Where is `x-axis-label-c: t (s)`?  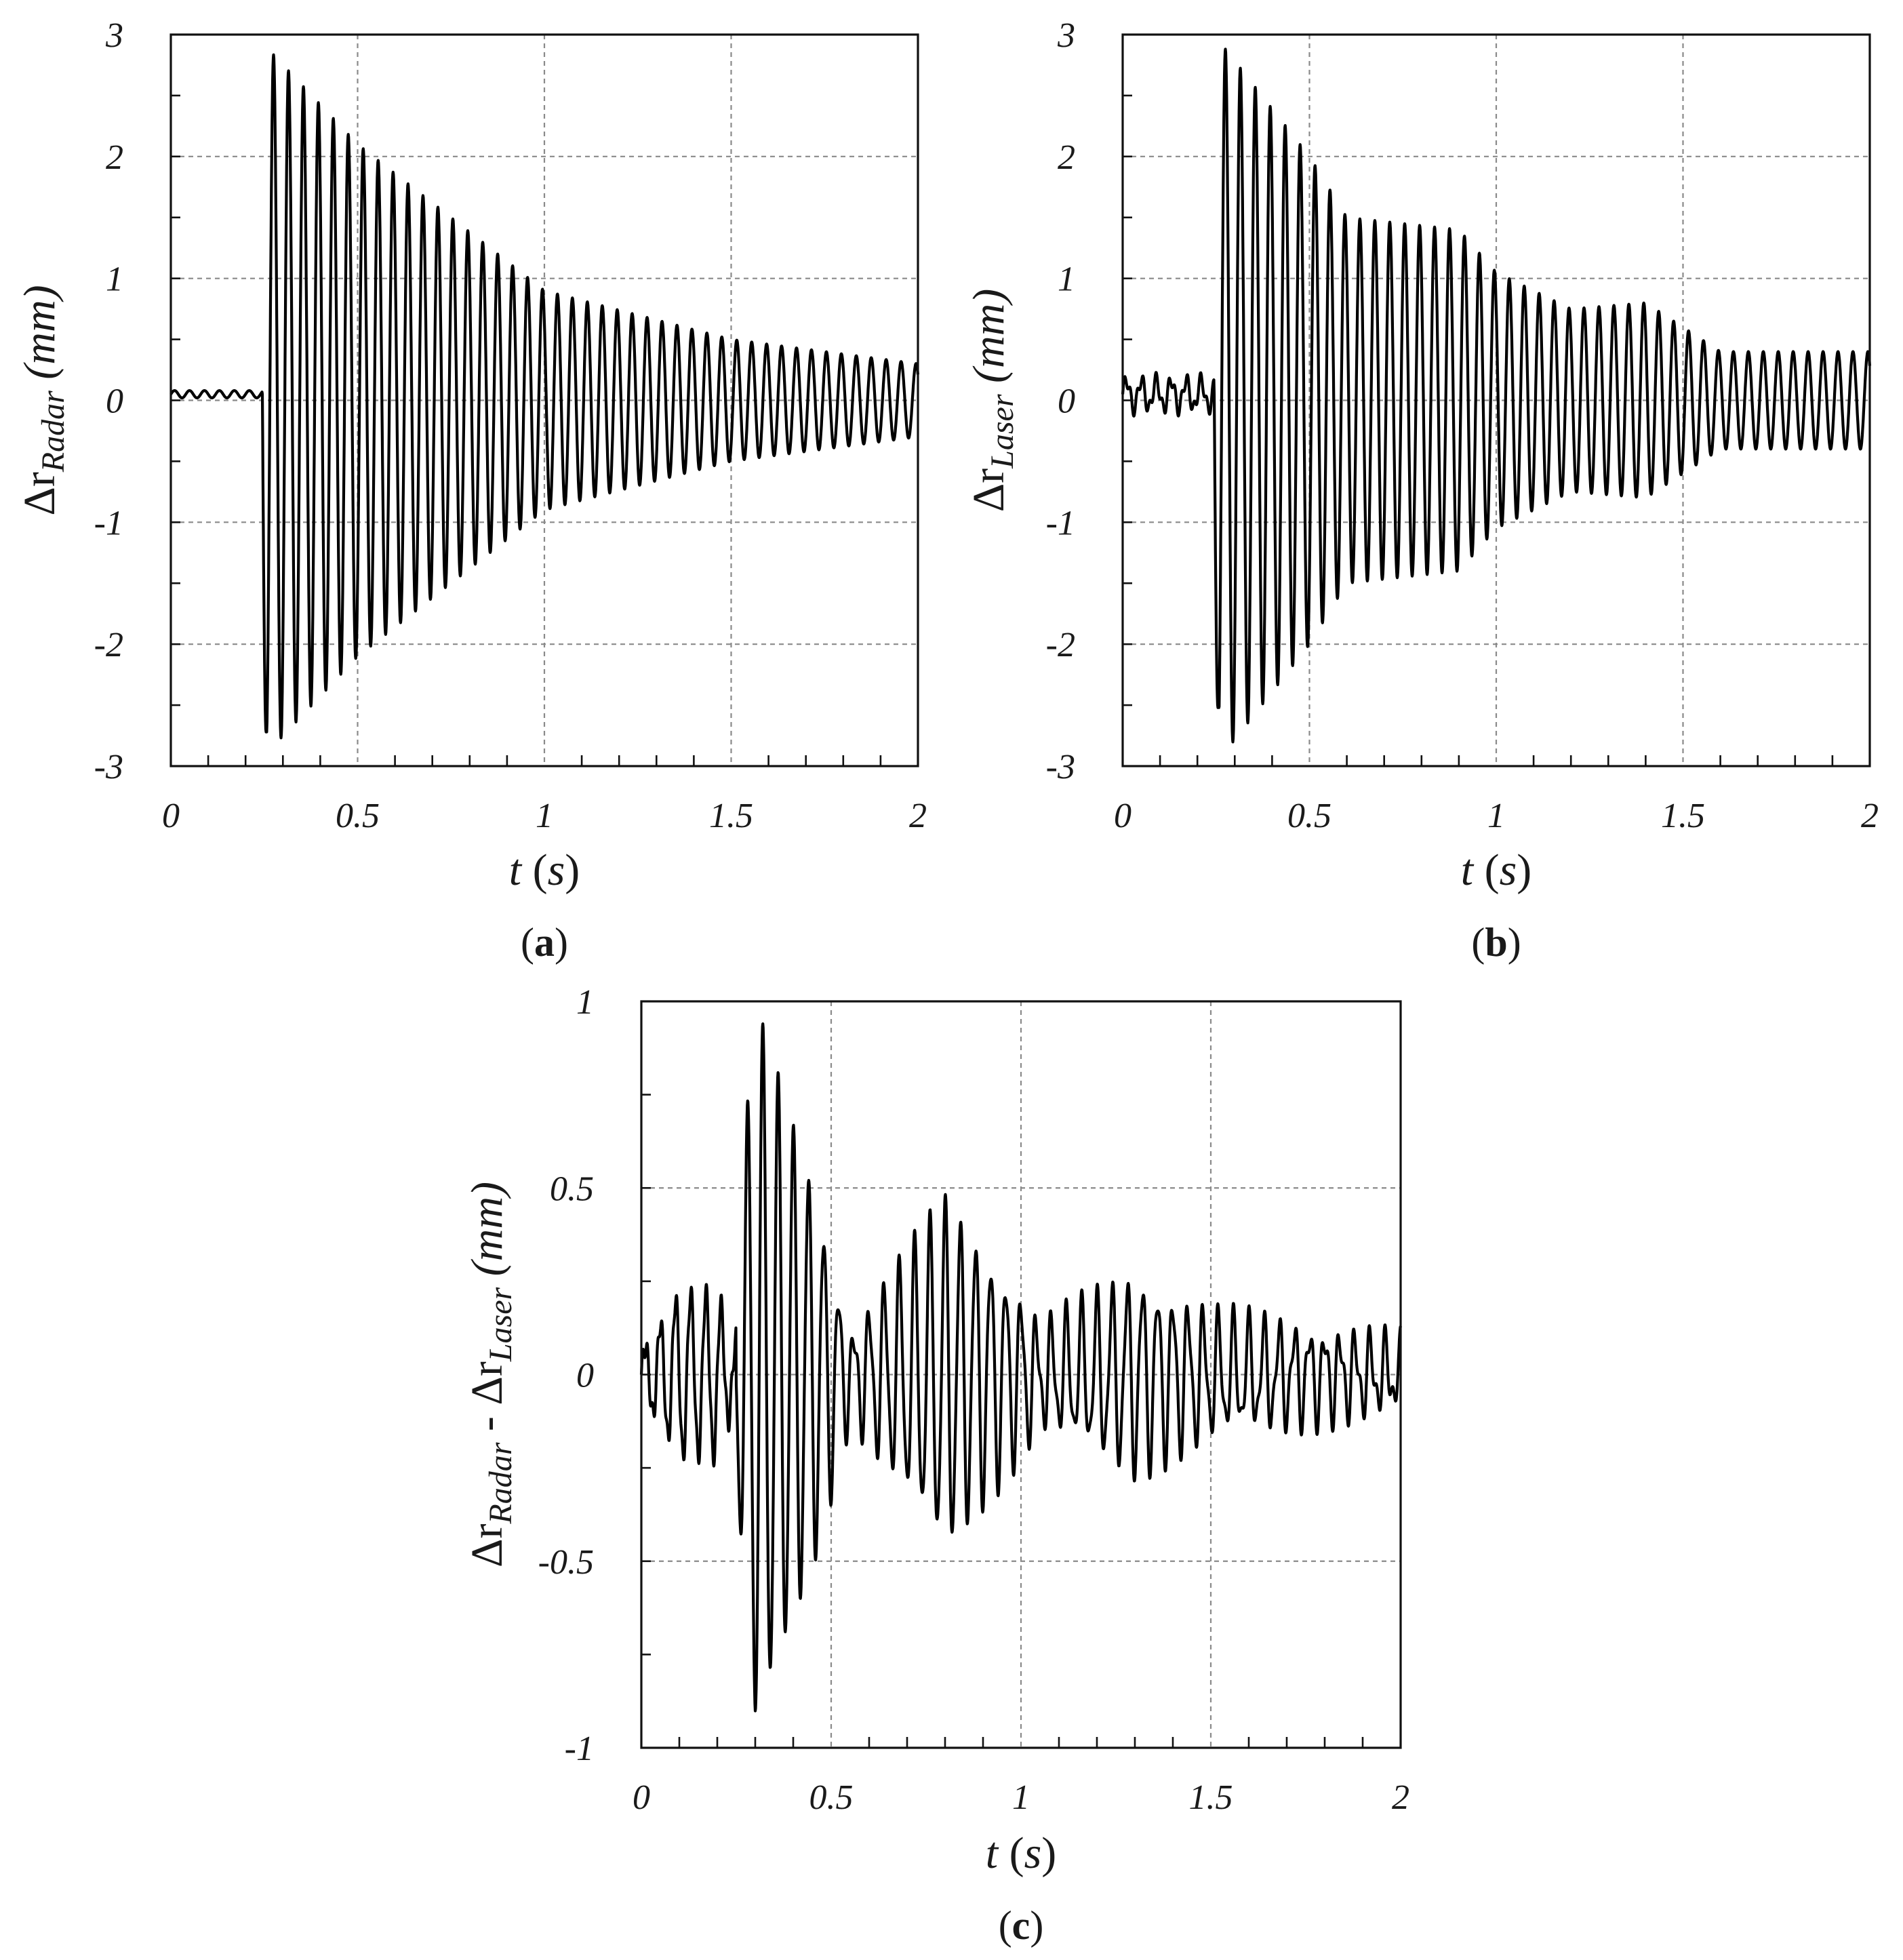 x-axis-label-c: t (s) is located at coordinates (1022, 1853).